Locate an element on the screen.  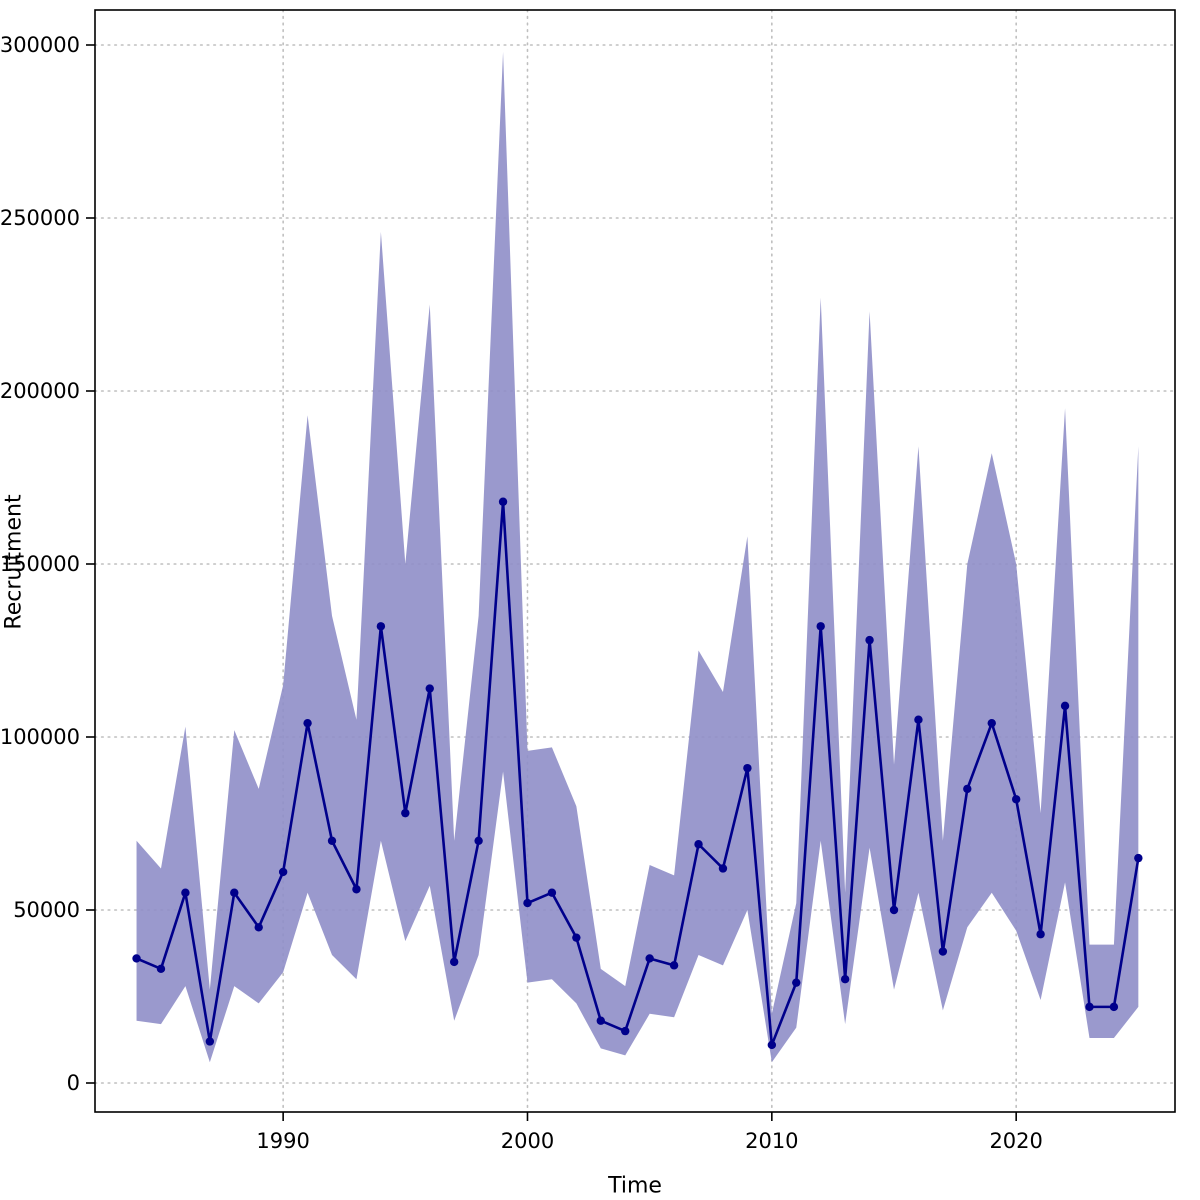
x-tick-label: 1990 is located at coordinates (282, 1141).